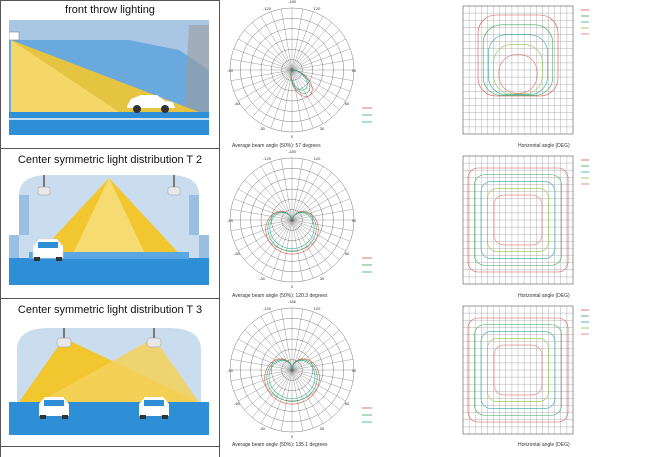 Image resolution: width=650 pixels, height=457 pixels. I want to click on polar-caption-3: Average beam angle (50%): 135.1 degrees, so click(280, 445).